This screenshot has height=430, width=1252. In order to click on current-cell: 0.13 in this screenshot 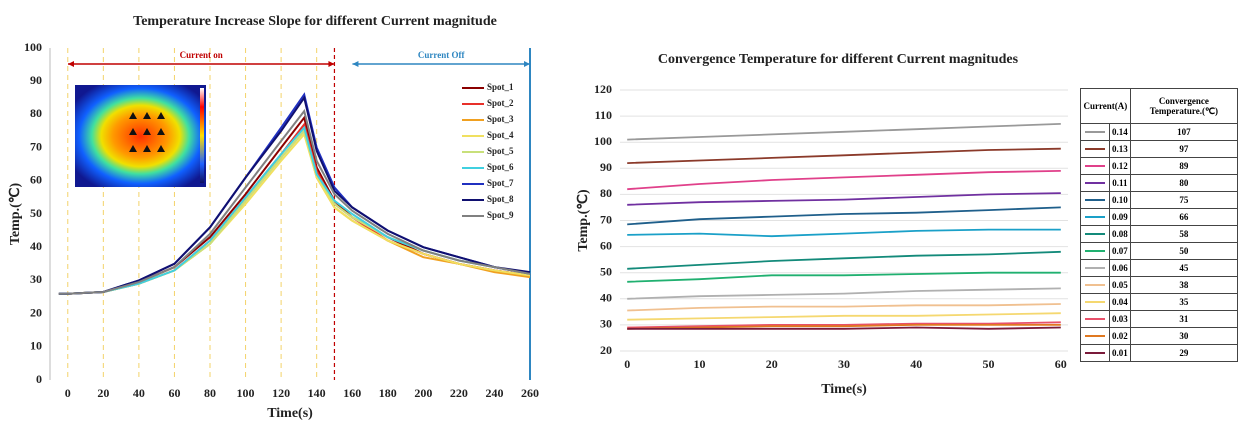, I will do `click(1120, 149)`.